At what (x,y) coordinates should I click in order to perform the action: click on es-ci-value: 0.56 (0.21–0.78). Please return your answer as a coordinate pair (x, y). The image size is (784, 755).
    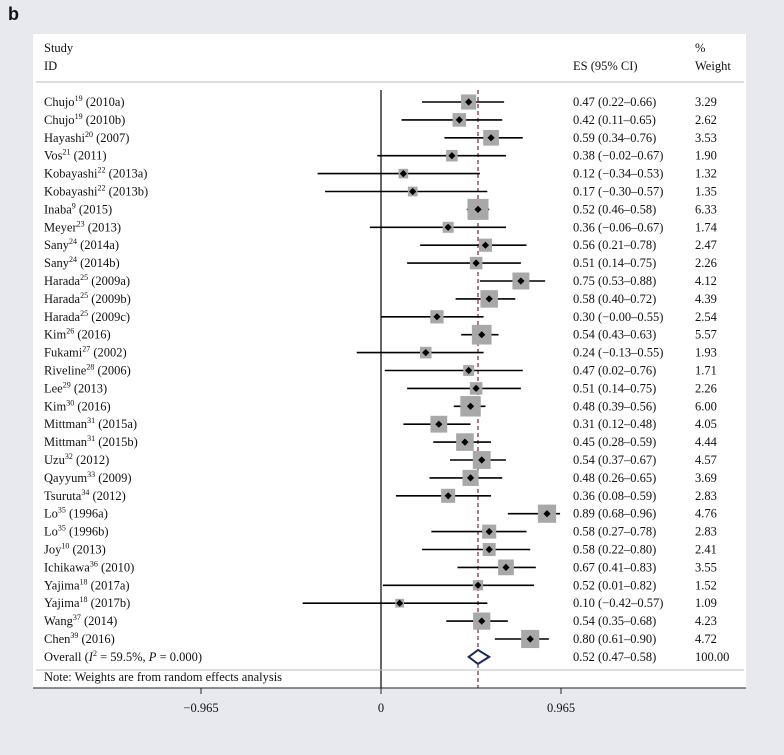
    Looking at the image, I should click on (614, 245).